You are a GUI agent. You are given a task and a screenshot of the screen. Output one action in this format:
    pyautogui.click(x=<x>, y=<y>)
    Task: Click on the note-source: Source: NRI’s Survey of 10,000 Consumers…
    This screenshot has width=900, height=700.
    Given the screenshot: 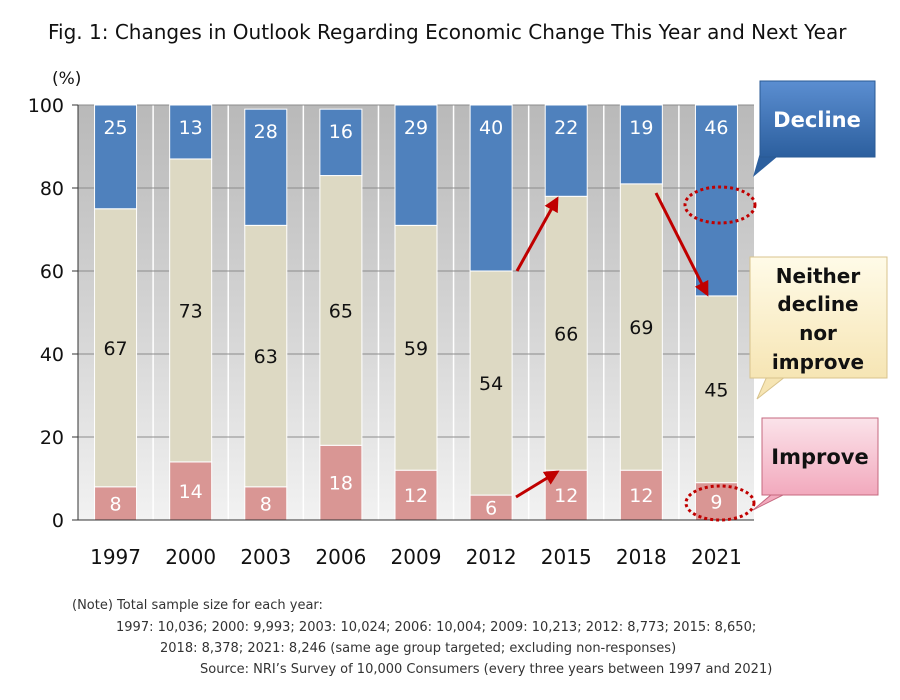 What is the action you would take?
    pyautogui.click(x=486, y=669)
    